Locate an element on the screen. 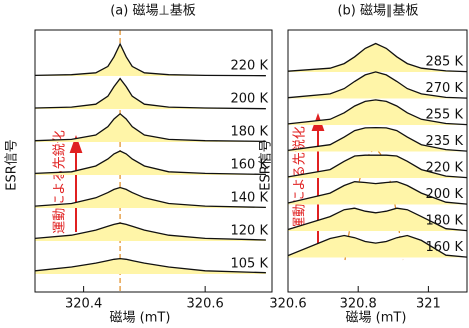 The image size is (469, 328). series-label: 285 K is located at coordinates (445, 62).